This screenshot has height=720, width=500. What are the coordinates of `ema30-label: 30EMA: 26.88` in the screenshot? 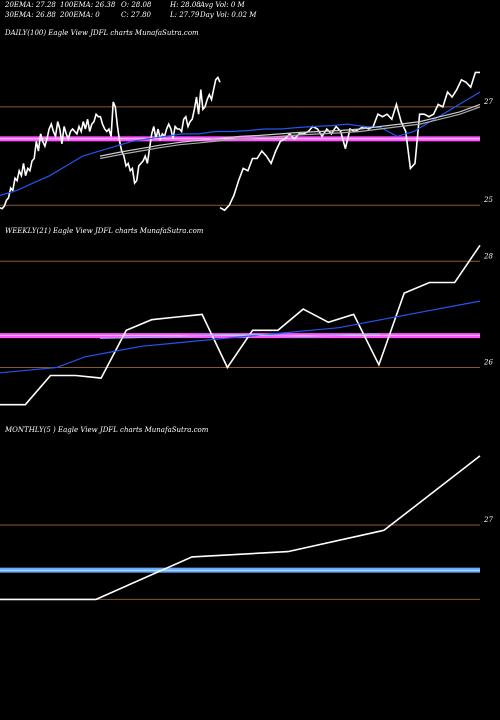 It's located at (30, 15).